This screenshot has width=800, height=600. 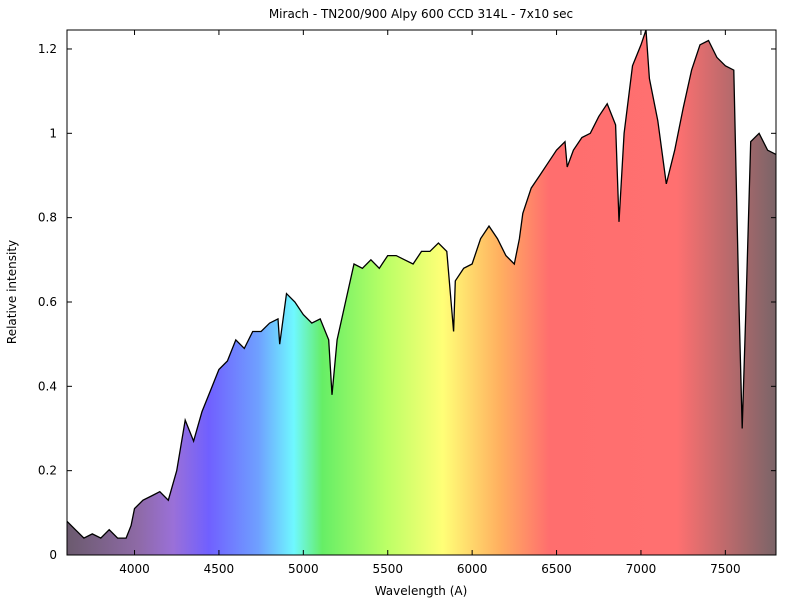 What do you see at coordinates (725, 569) in the screenshot?
I see `x-tick-label: 7500` at bounding box center [725, 569].